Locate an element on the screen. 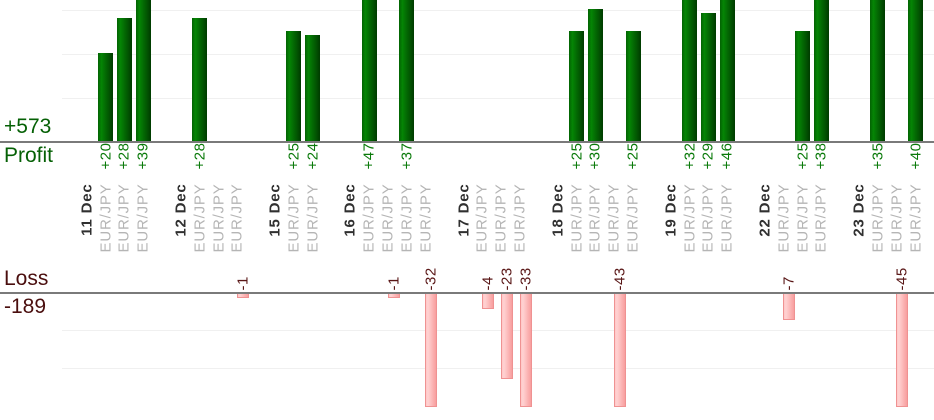  date-label: 18 Dec is located at coordinates (558, 210).